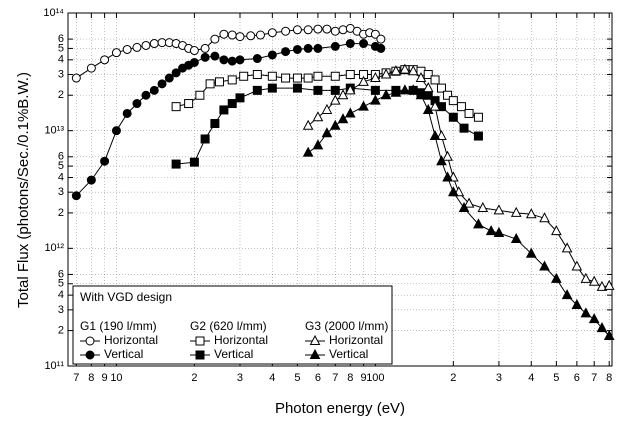 The image size is (624, 423). Describe the element at coordinates (105, 378) in the screenshot. I see `x-tick-label: 9` at that location.